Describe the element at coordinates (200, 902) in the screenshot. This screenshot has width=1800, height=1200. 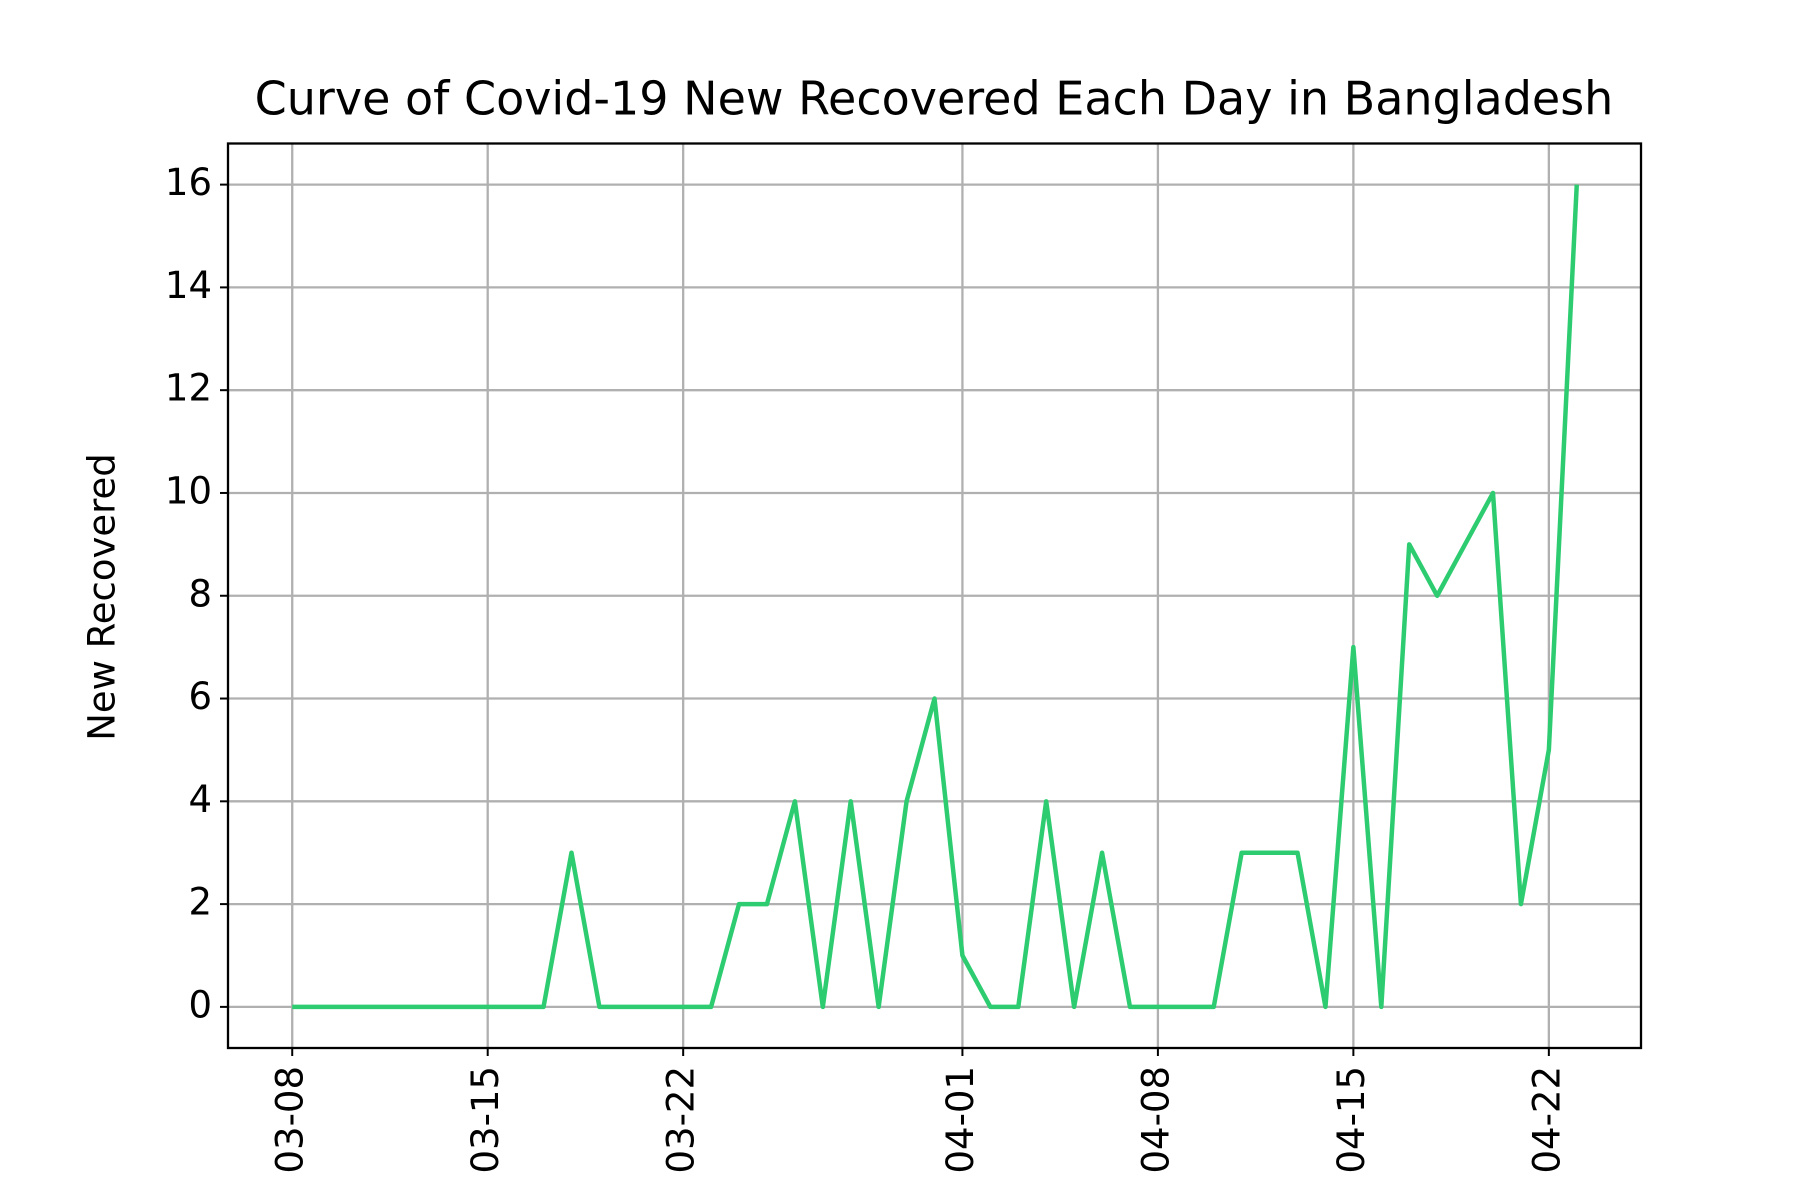
I see `y-tick-label: 2` at that location.